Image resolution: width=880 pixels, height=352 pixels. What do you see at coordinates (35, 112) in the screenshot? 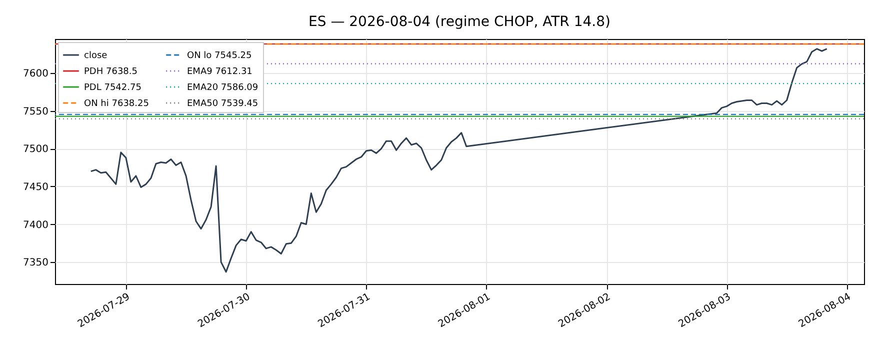
I see `y-tick-label: 7550` at bounding box center [35, 112].